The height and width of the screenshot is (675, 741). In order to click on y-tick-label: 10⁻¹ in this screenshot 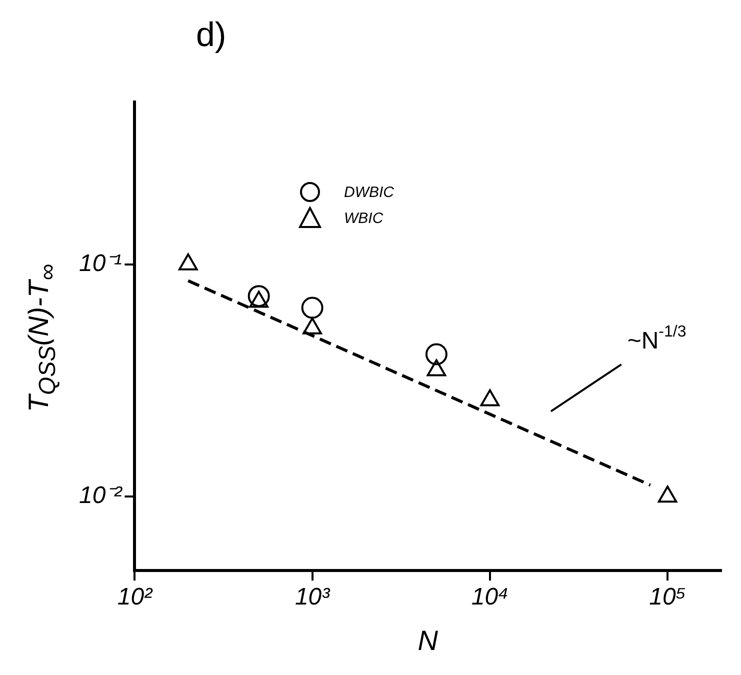, I will do `click(100, 263)`.